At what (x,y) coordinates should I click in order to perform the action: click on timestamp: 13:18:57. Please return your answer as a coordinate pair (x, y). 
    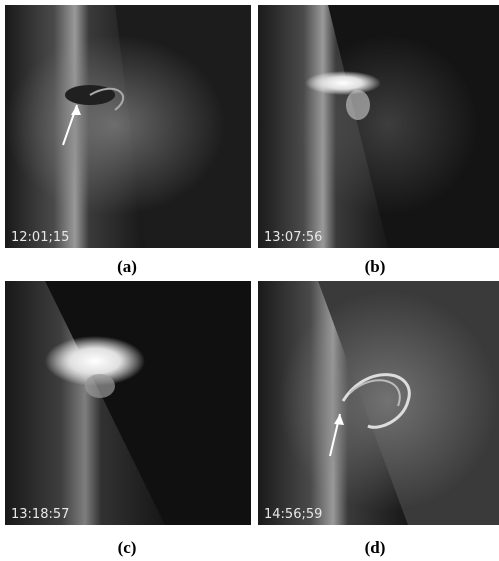
    Looking at the image, I should click on (40, 514).